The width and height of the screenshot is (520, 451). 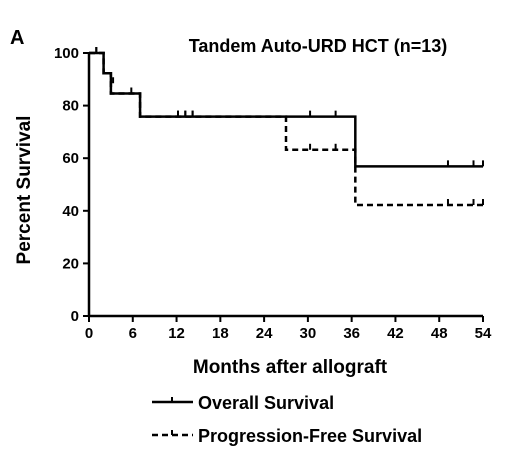 What do you see at coordinates (318, 46) in the screenshot?
I see `chart-title: Tandem Auto-URD HCT (n=13)` at bounding box center [318, 46].